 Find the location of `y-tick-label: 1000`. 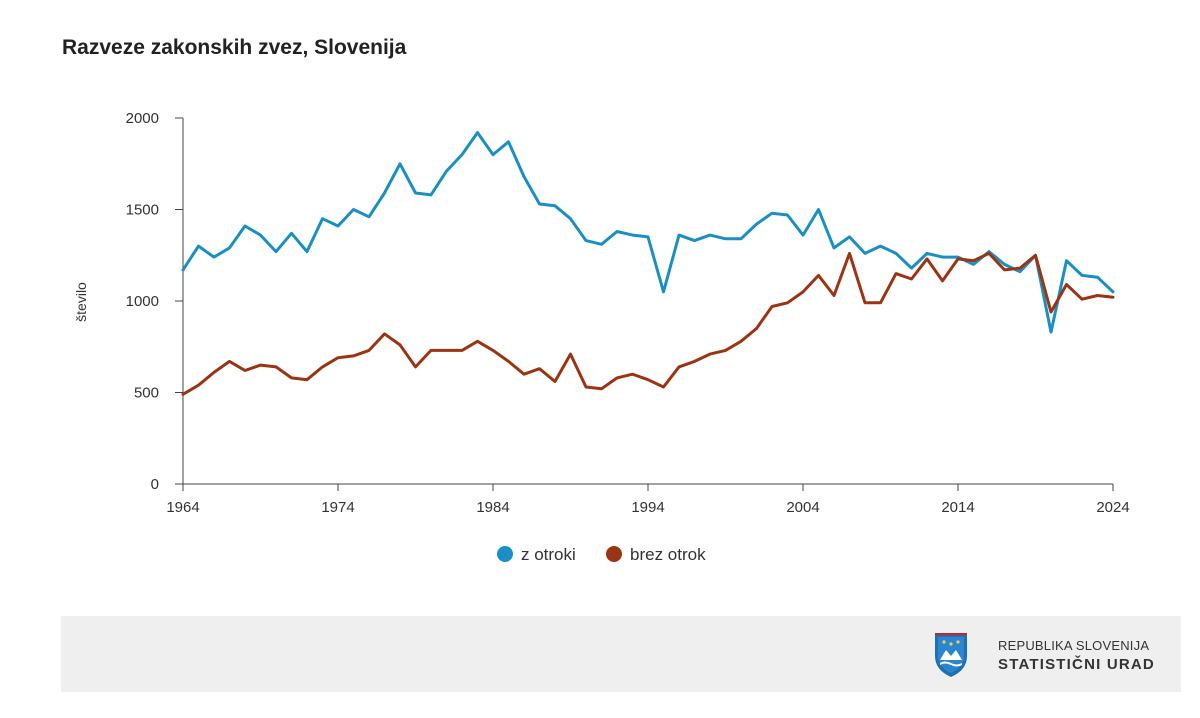

y-tick-label: 1000 is located at coordinates (142, 301).